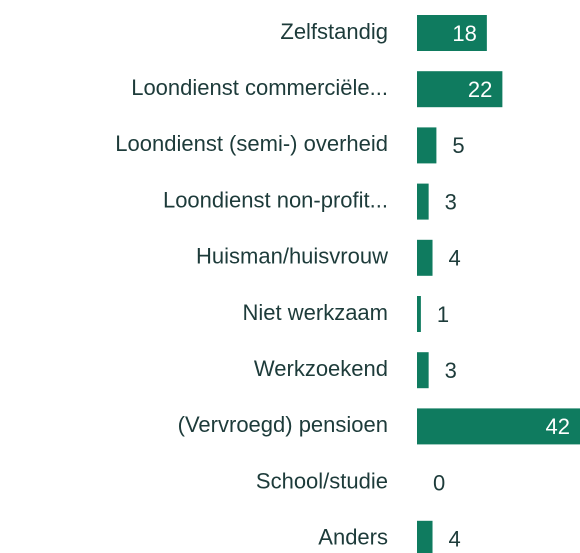 Image resolution: width=580 pixels, height=553 pixels. Describe the element at coordinates (480, 89) in the screenshot. I see `value-label: 22` at that location.